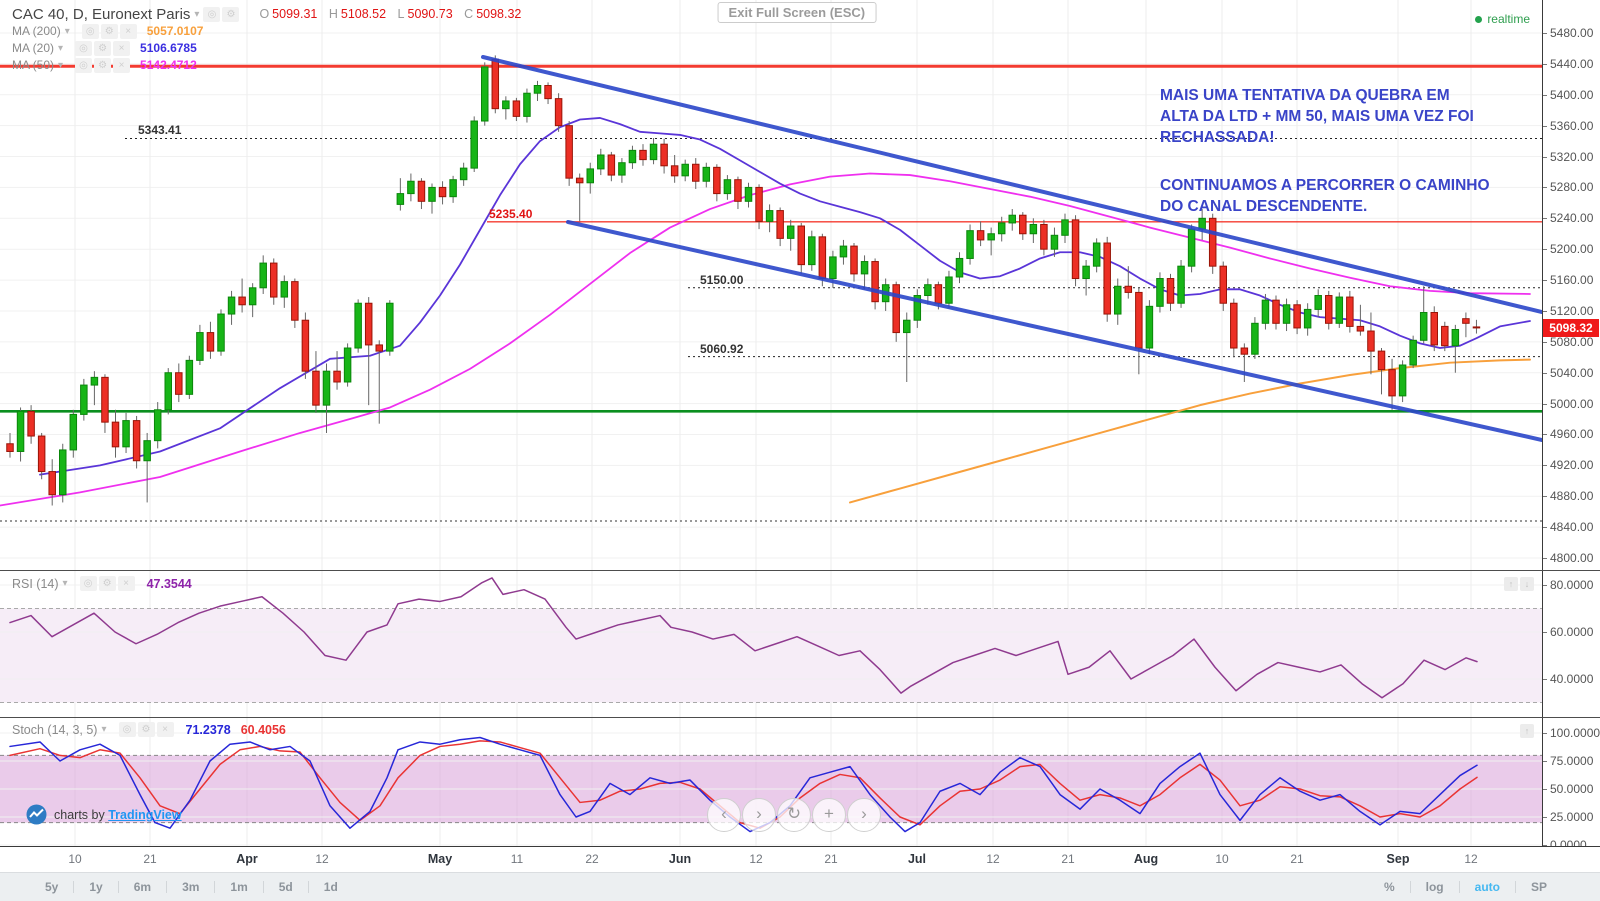 This screenshot has height=901, width=1600. I want to click on range-1d-button: 1d, so click(330, 887).